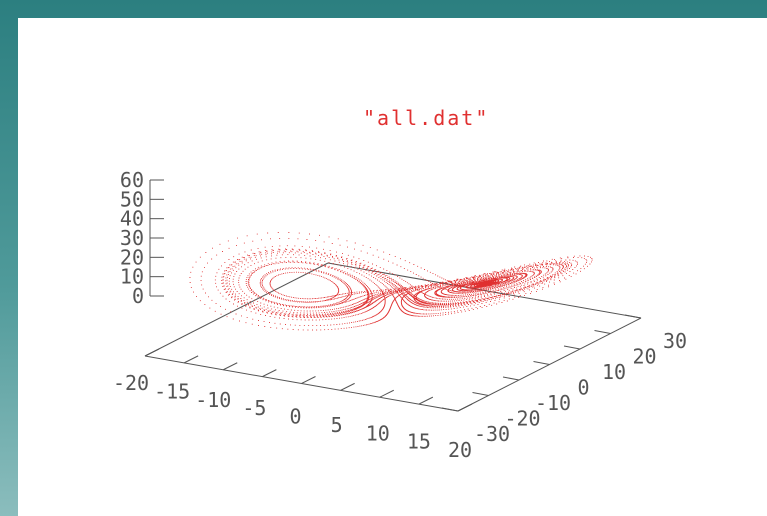  Describe the element at coordinates (644, 357) in the screenshot. I see `y-tick-label: 20` at that location.